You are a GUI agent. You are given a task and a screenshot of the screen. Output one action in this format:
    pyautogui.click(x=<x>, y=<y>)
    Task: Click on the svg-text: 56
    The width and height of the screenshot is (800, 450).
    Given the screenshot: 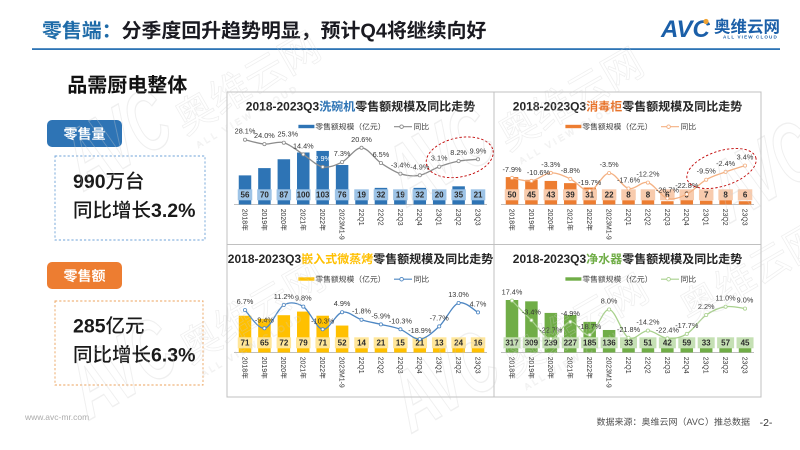 What is the action you would take?
    pyautogui.click(x=245, y=195)
    